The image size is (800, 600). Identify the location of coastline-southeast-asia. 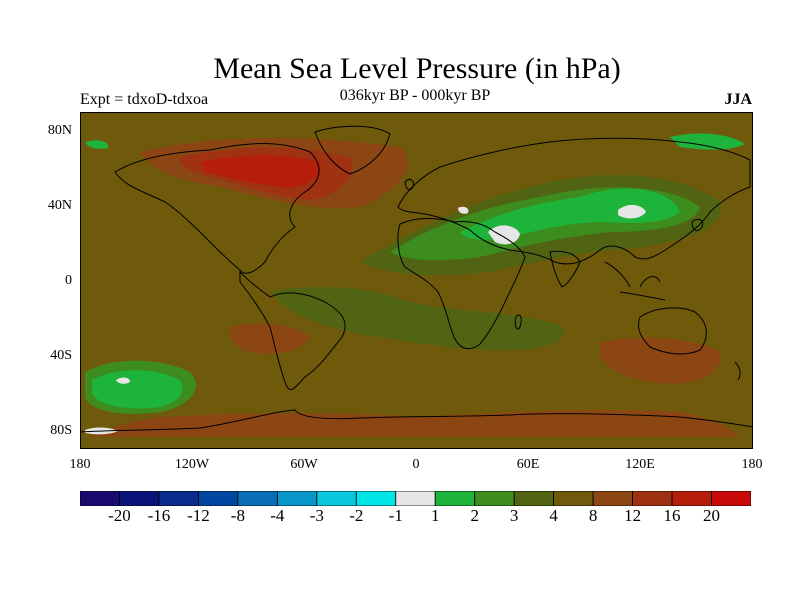
(635, 281).